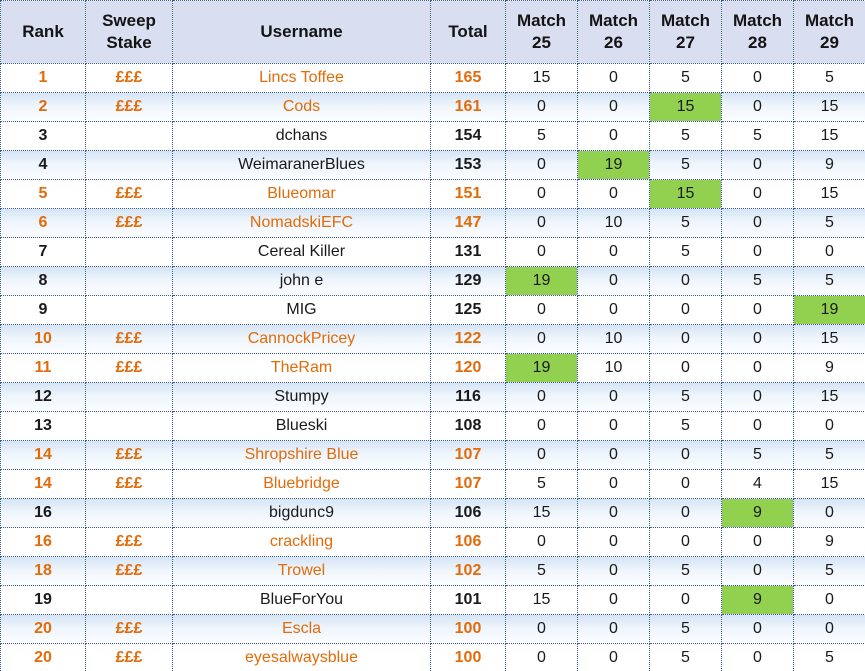 This screenshot has width=865, height=671. I want to click on username-cell: dchans, so click(301, 136).